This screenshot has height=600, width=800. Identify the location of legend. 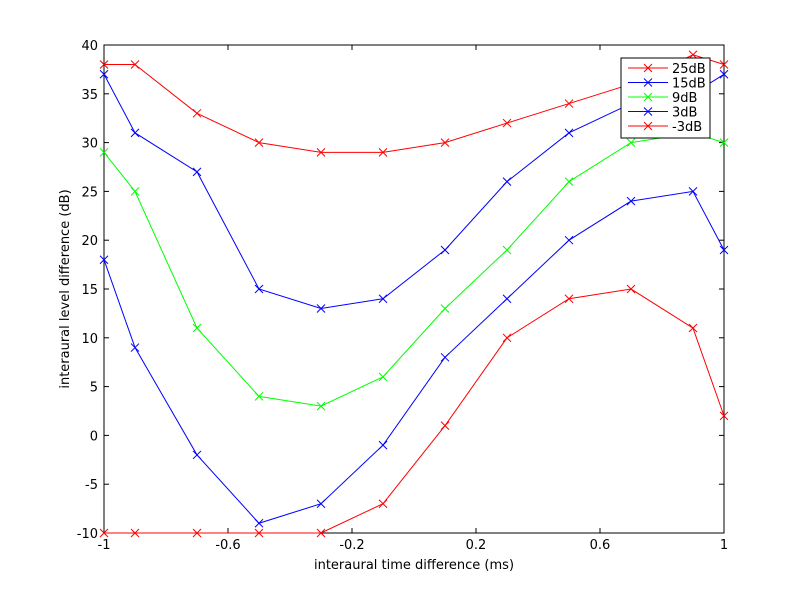
(665, 98).